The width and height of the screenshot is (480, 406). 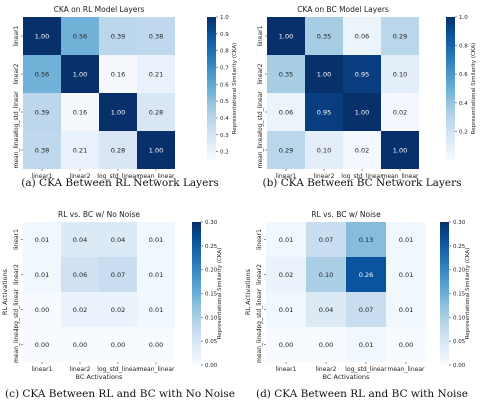 I want to click on cell-value-label: 0.35, so click(x=286, y=75).